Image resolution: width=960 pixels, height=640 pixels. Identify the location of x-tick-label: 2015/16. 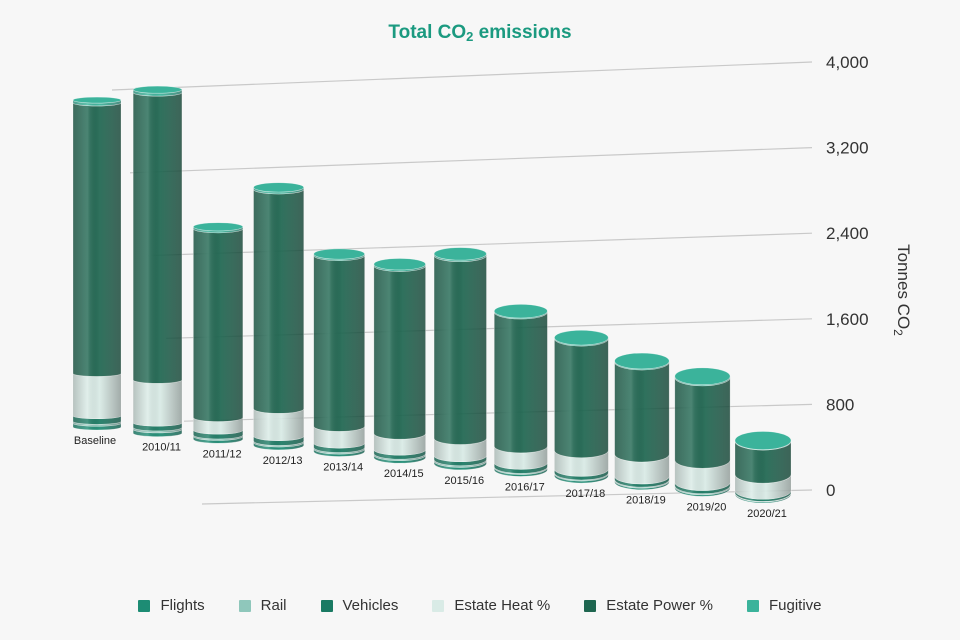
(464, 481).